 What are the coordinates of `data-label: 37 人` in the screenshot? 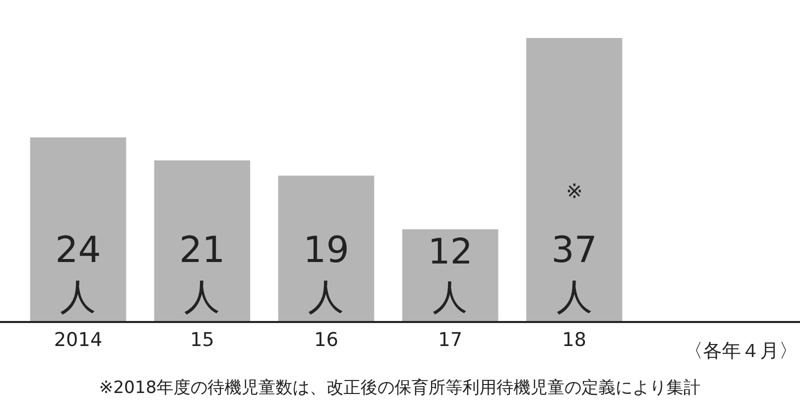 It's located at (574, 274).